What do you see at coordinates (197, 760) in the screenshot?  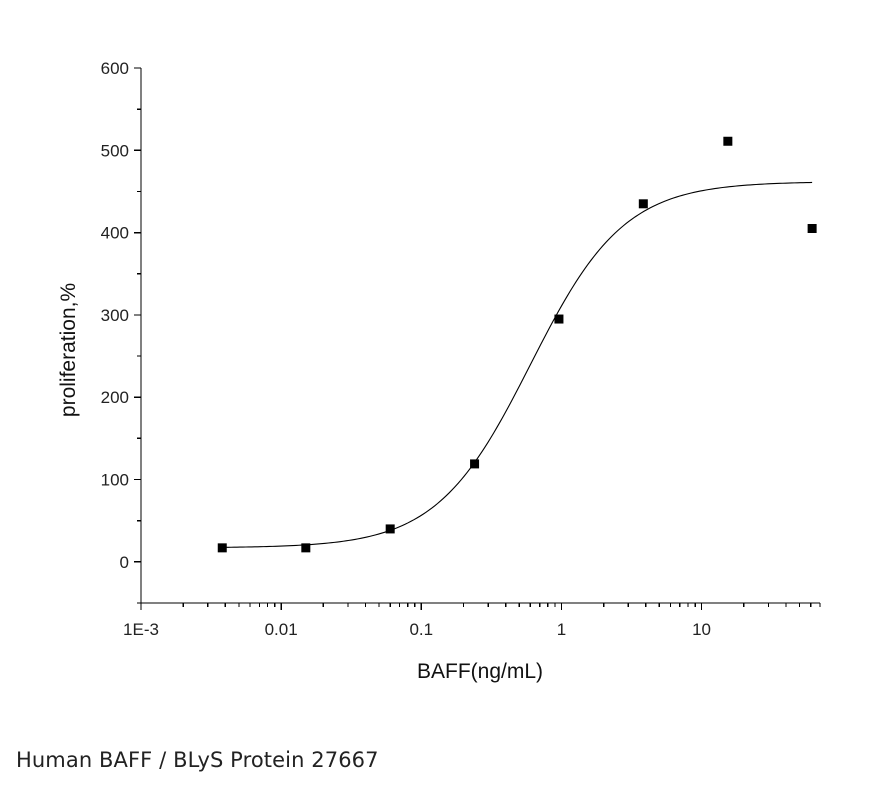 I see `figure-caption: Human BAFF / BLyS Protein 27667` at bounding box center [197, 760].